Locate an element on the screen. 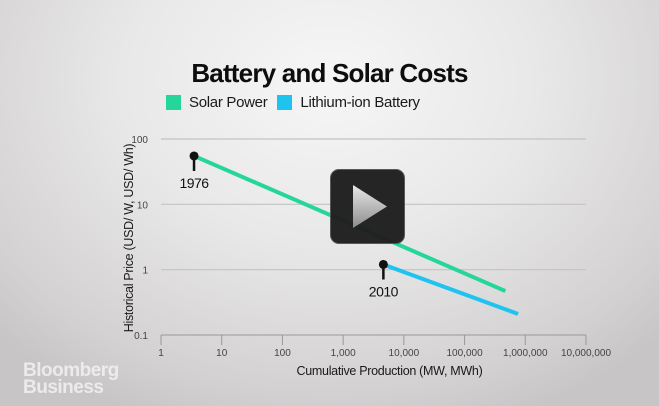 This screenshot has height=406, width=659. x-tick-label: 10,000,000 is located at coordinates (586, 353).